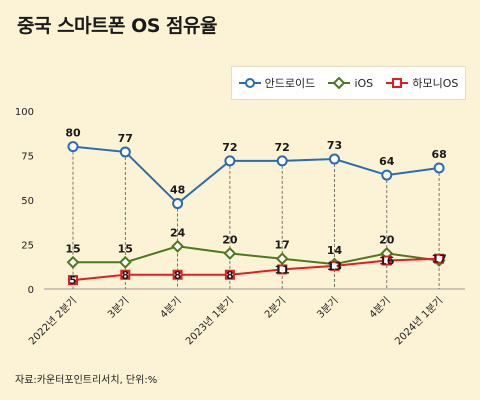 The width and height of the screenshot is (480, 400). I want to click on x-tick-label: 2023년 1분기, so click(209, 321).